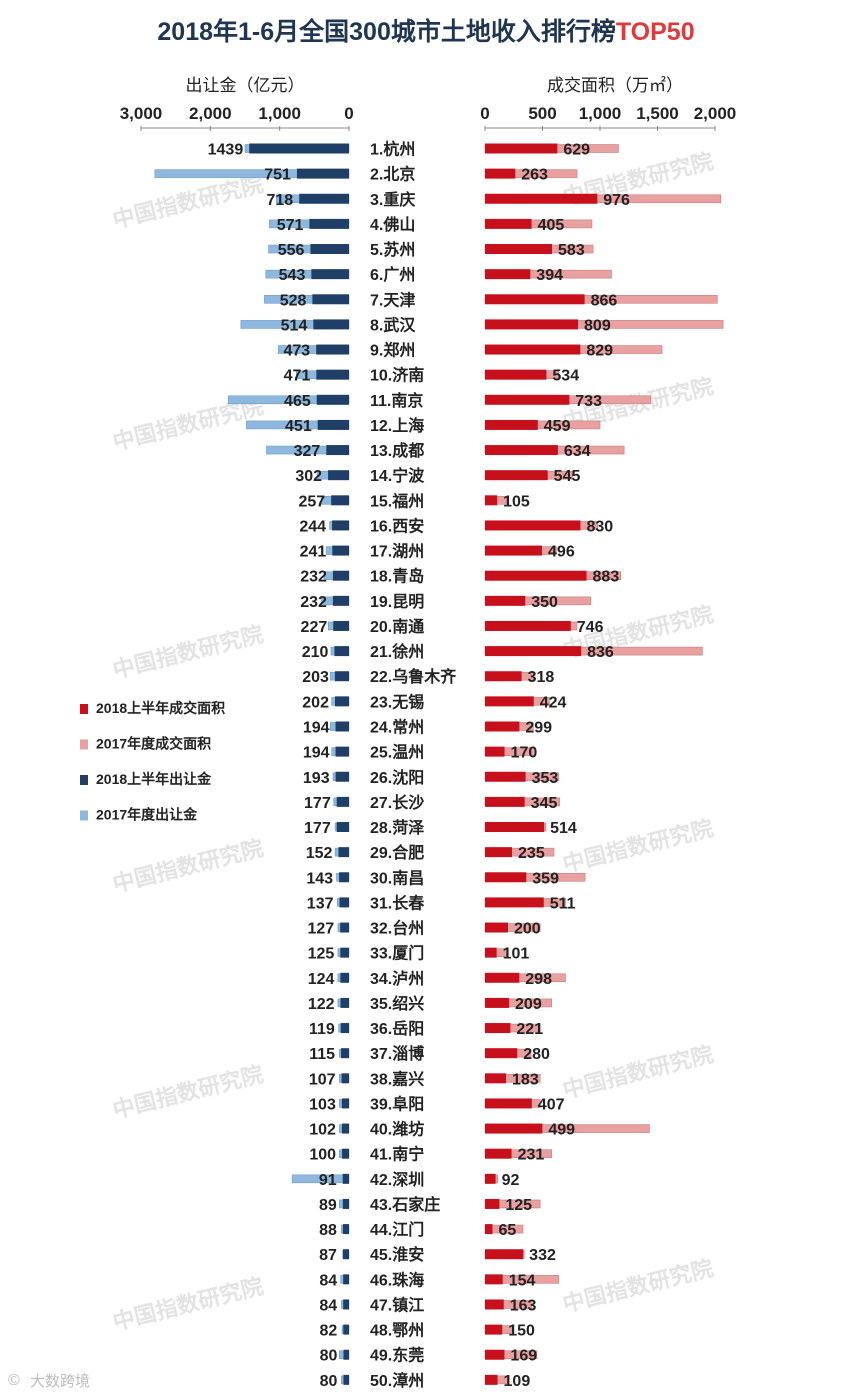  What do you see at coordinates (439, 1279) in the screenshot?
I see `city-row: 46.珠海 84 154` at bounding box center [439, 1279].